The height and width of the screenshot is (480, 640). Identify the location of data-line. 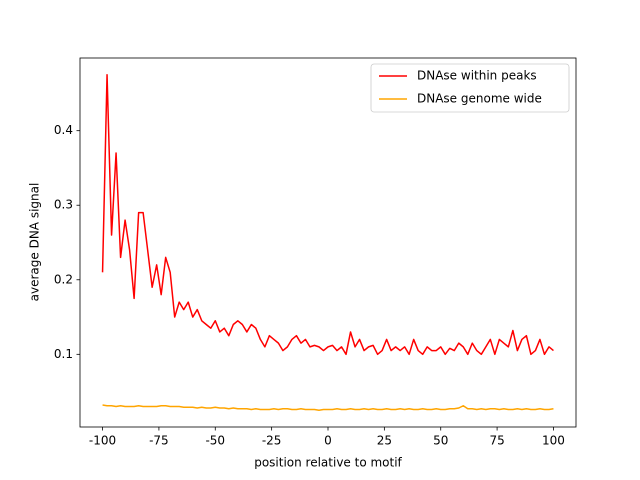
(328, 407).